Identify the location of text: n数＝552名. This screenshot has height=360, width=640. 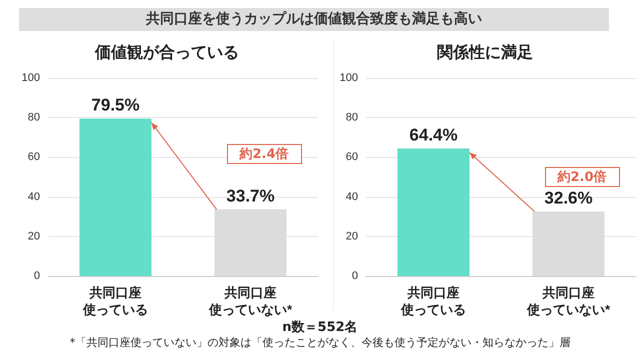
(320, 327).